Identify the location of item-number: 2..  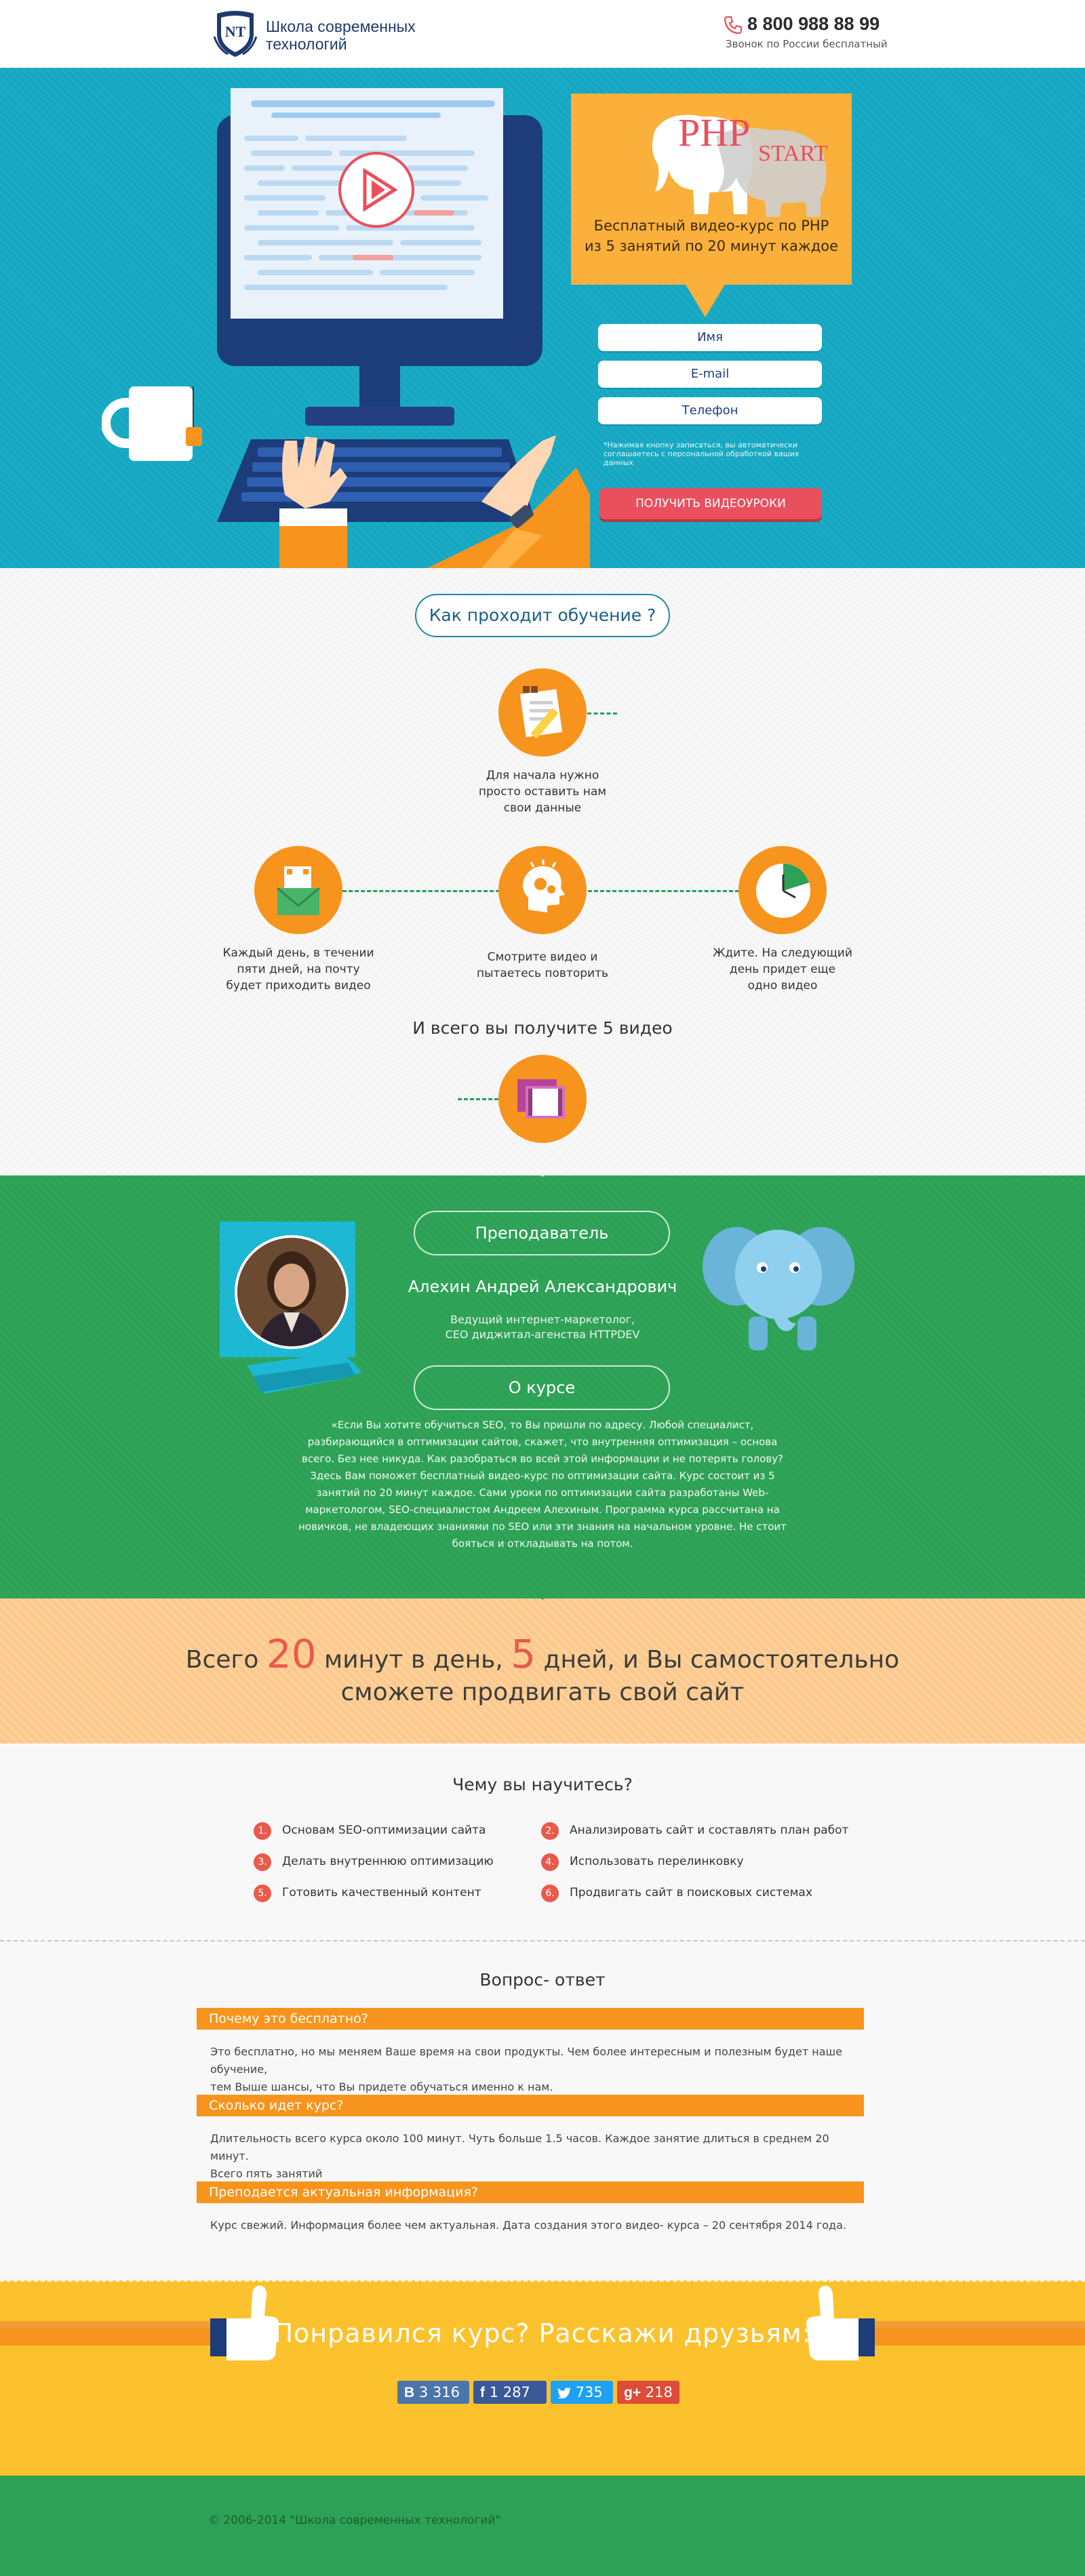
(550, 1831).